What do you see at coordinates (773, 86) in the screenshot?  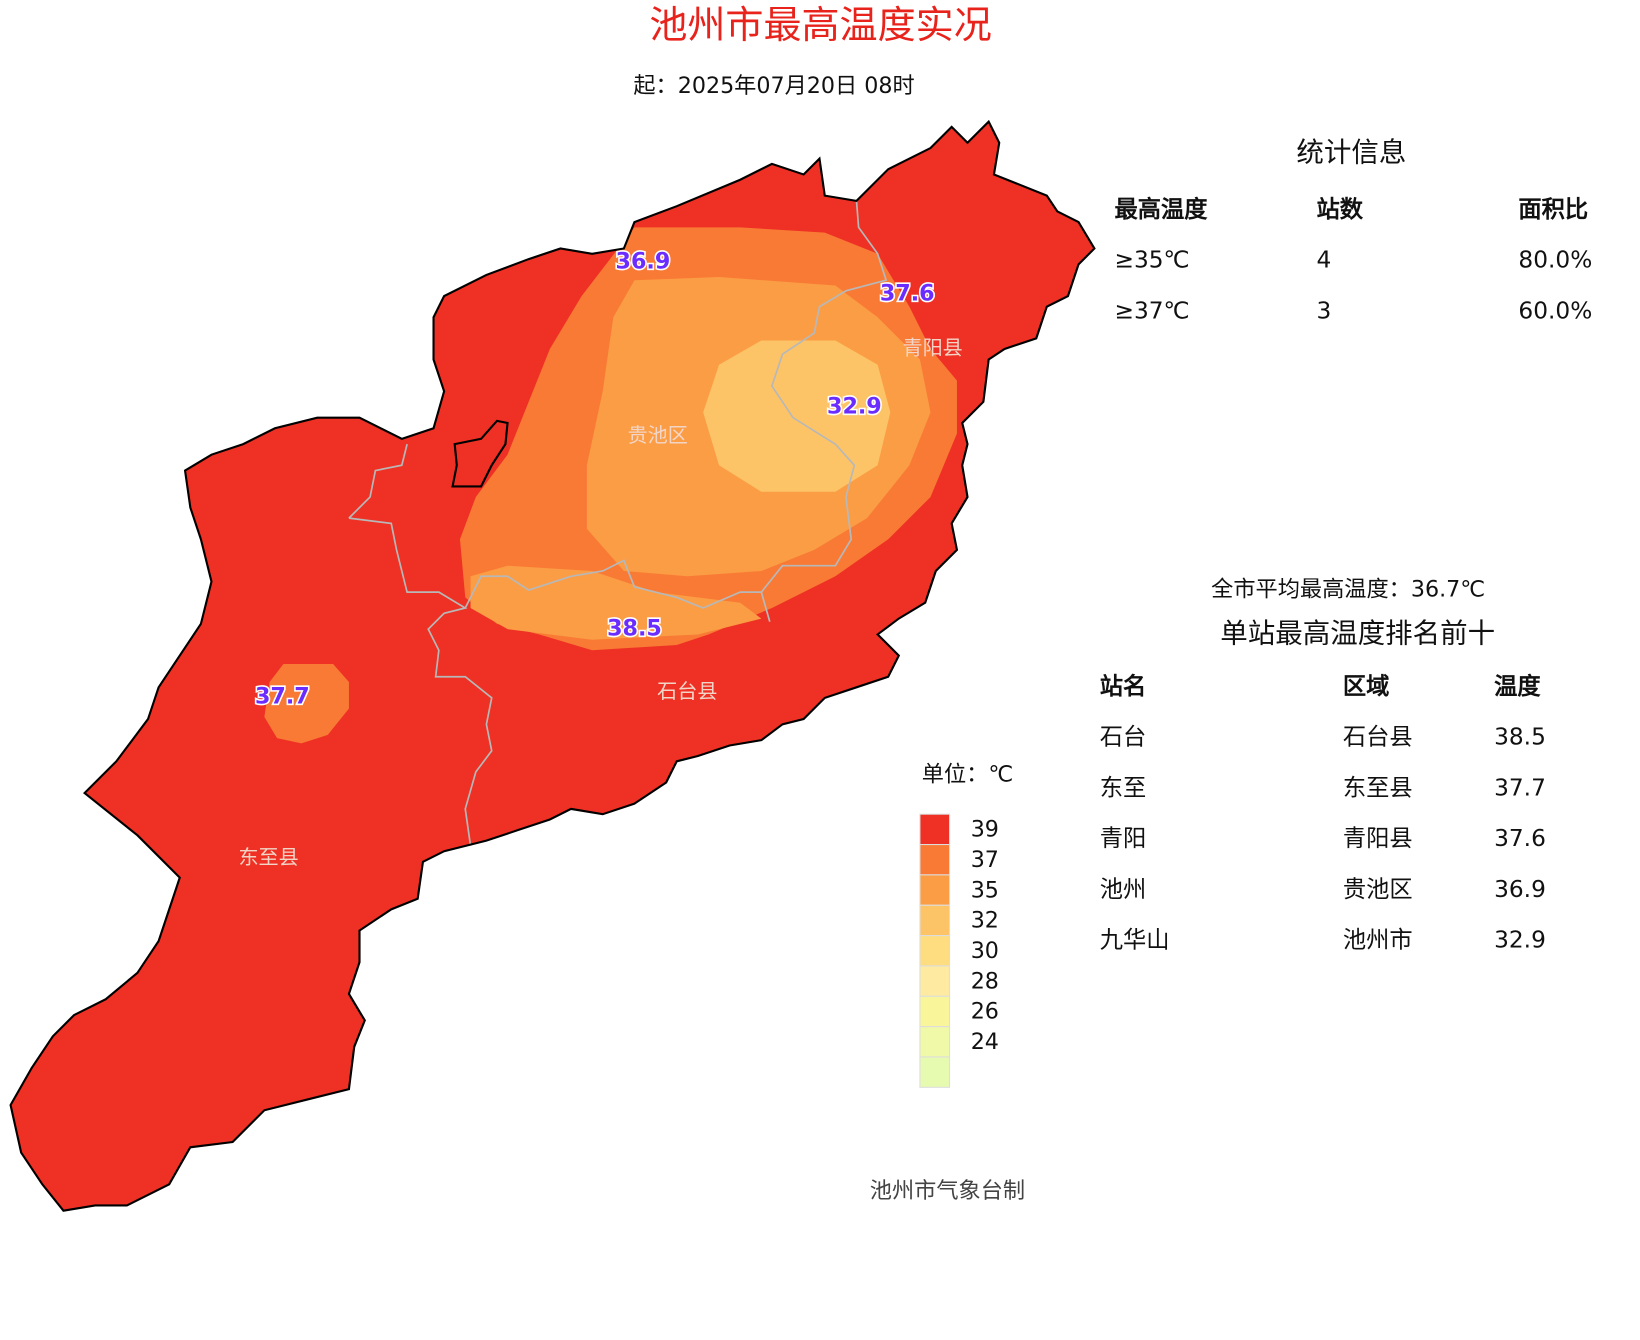 I see `subtitle: 起：2025年07月20日 08时` at bounding box center [773, 86].